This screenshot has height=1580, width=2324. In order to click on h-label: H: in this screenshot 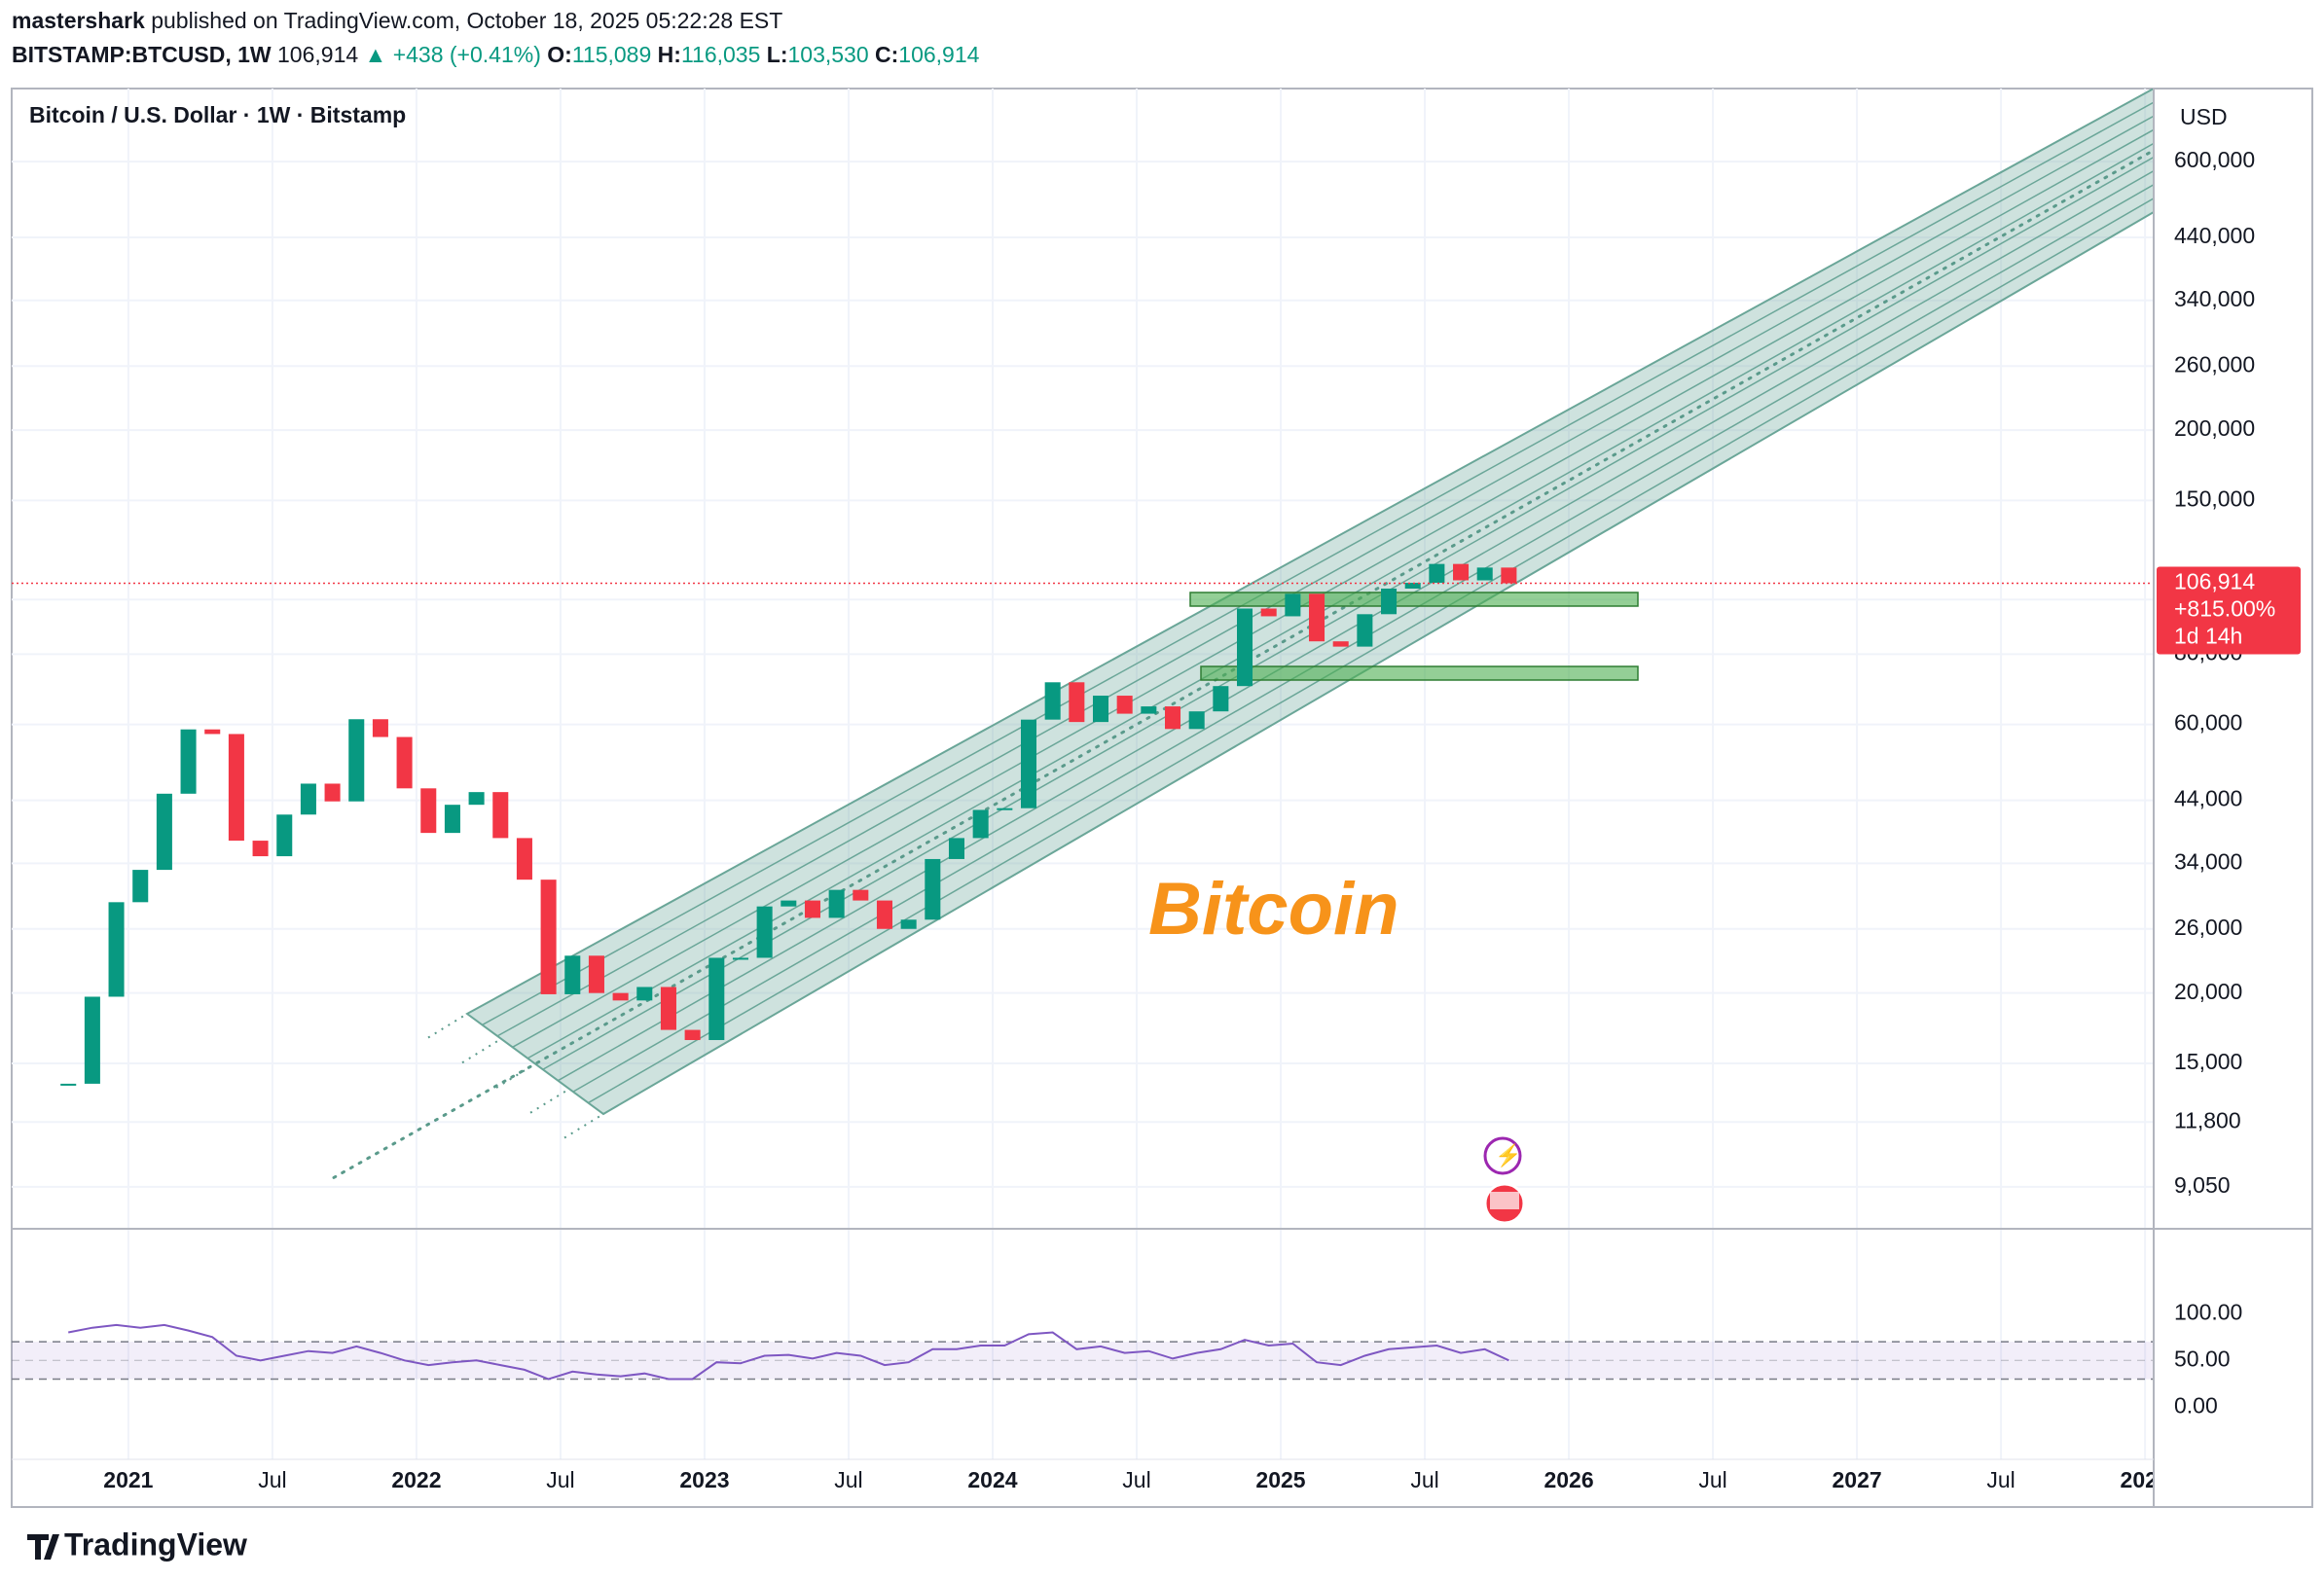, I will do `click(669, 54)`.